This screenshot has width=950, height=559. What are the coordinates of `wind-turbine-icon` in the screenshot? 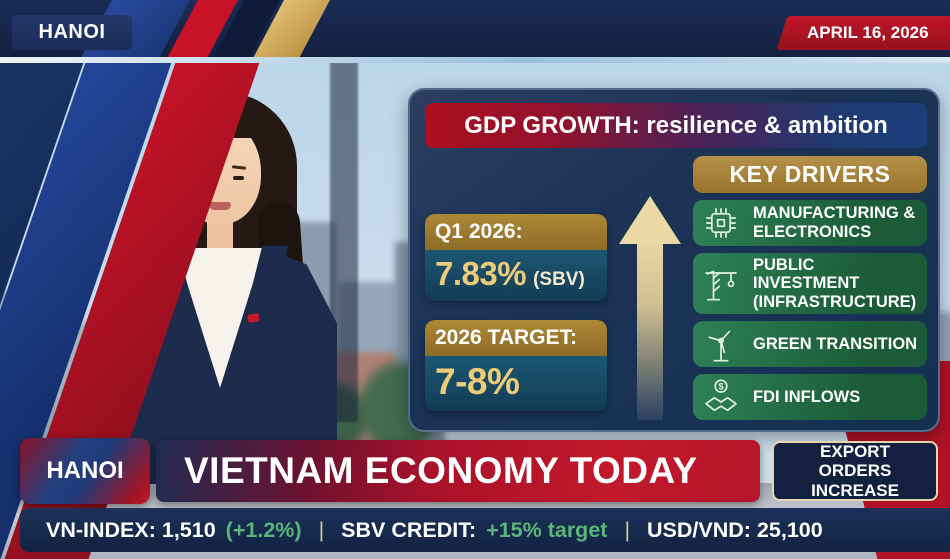 It's located at (721, 344).